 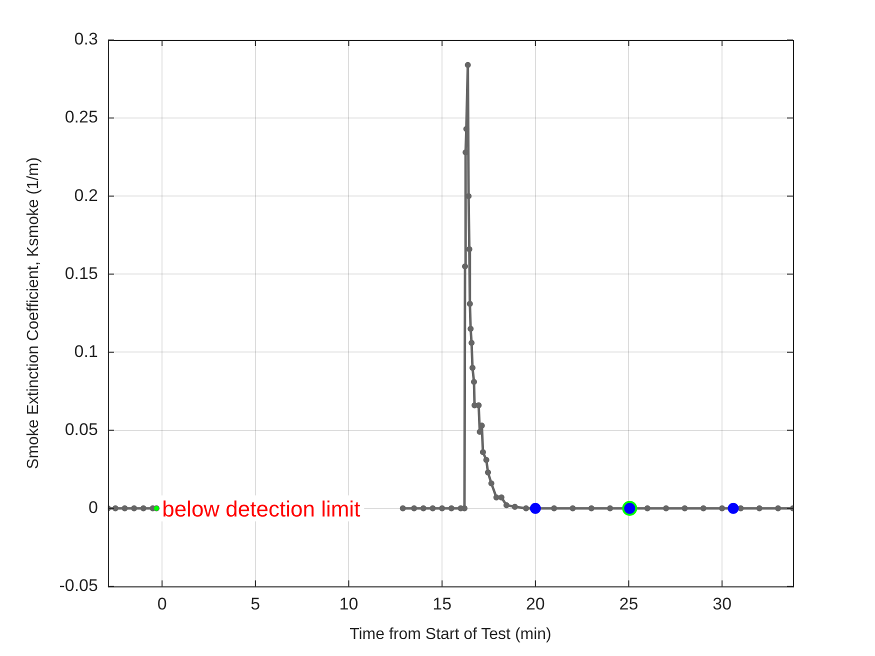 What do you see at coordinates (255, 604) in the screenshot?
I see `x-tick-label: 5` at bounding box center [255, 604].